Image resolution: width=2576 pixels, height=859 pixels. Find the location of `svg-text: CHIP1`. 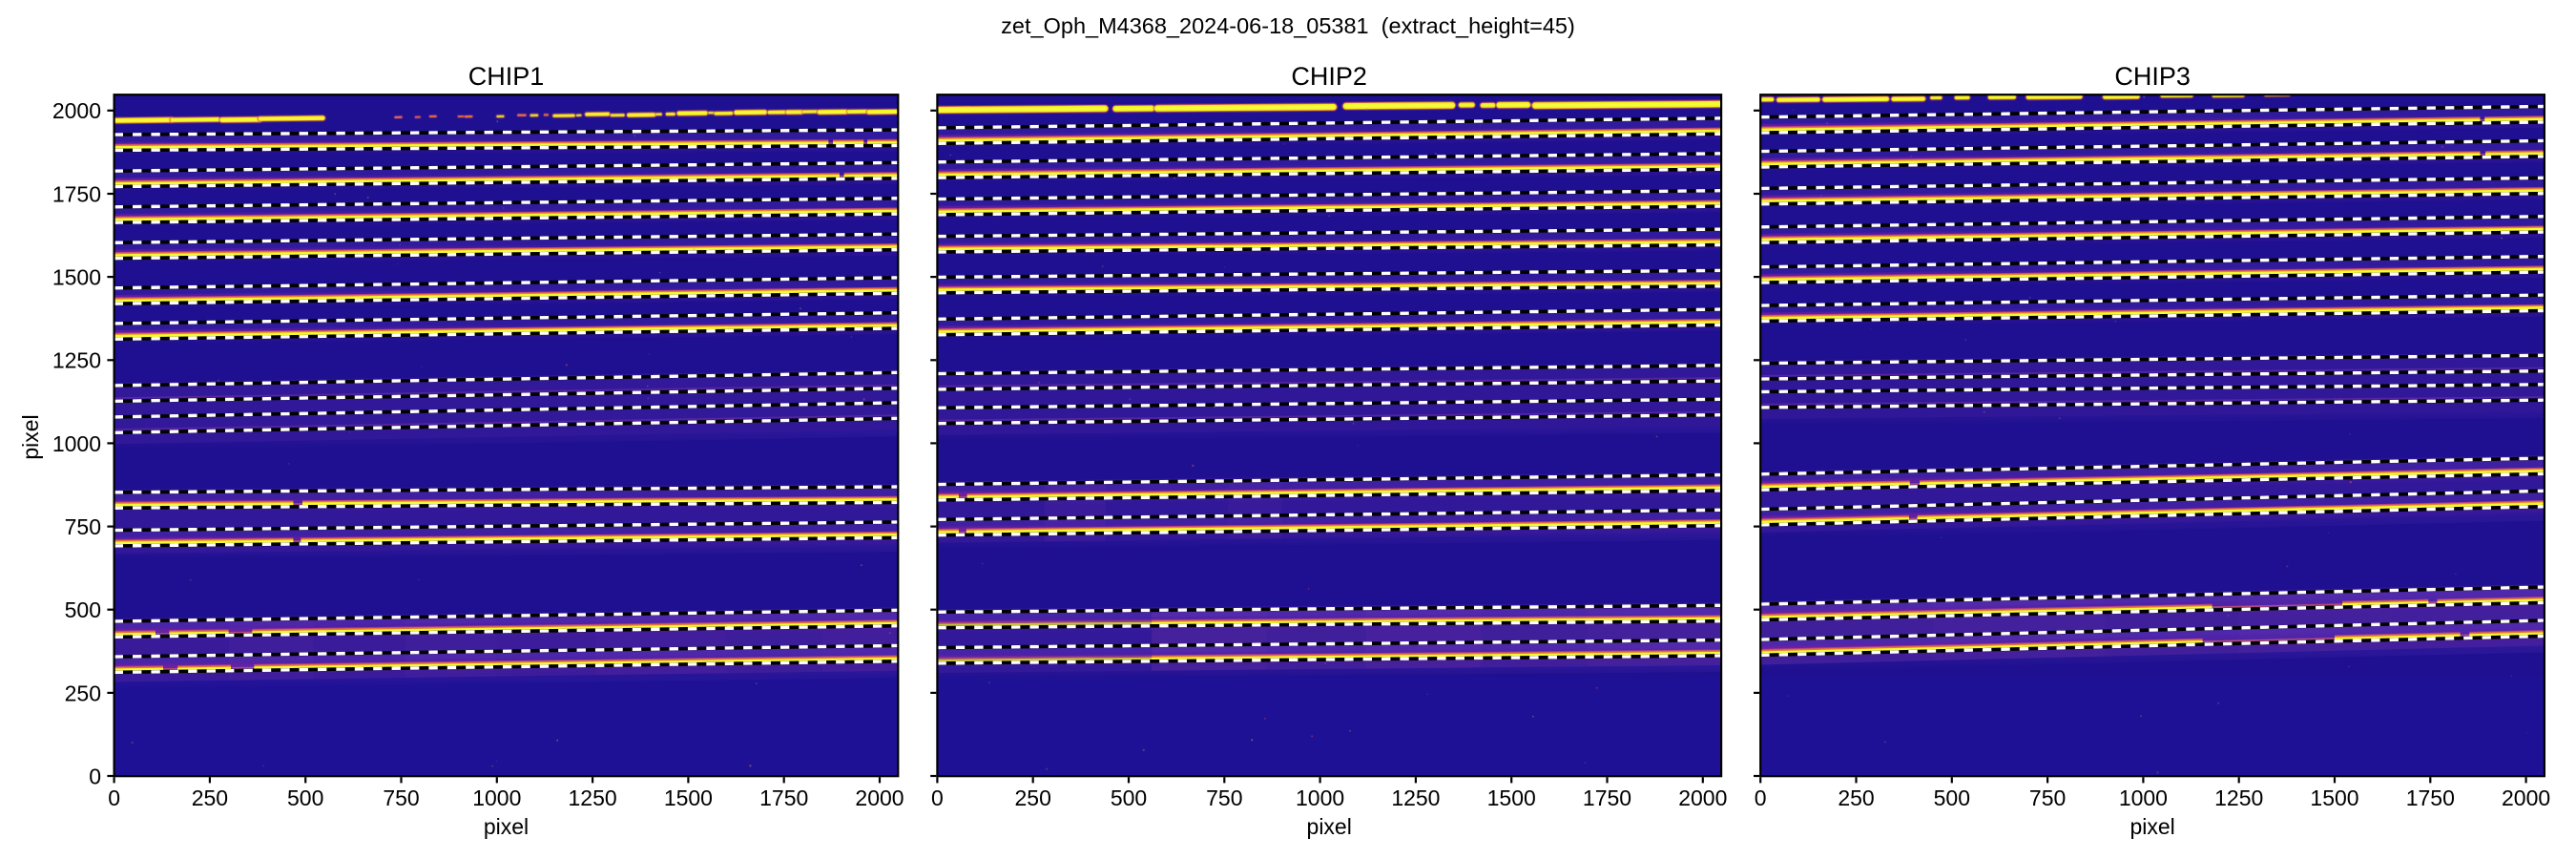

svg-text: CHIP1 is located at coordinates (506, 76).